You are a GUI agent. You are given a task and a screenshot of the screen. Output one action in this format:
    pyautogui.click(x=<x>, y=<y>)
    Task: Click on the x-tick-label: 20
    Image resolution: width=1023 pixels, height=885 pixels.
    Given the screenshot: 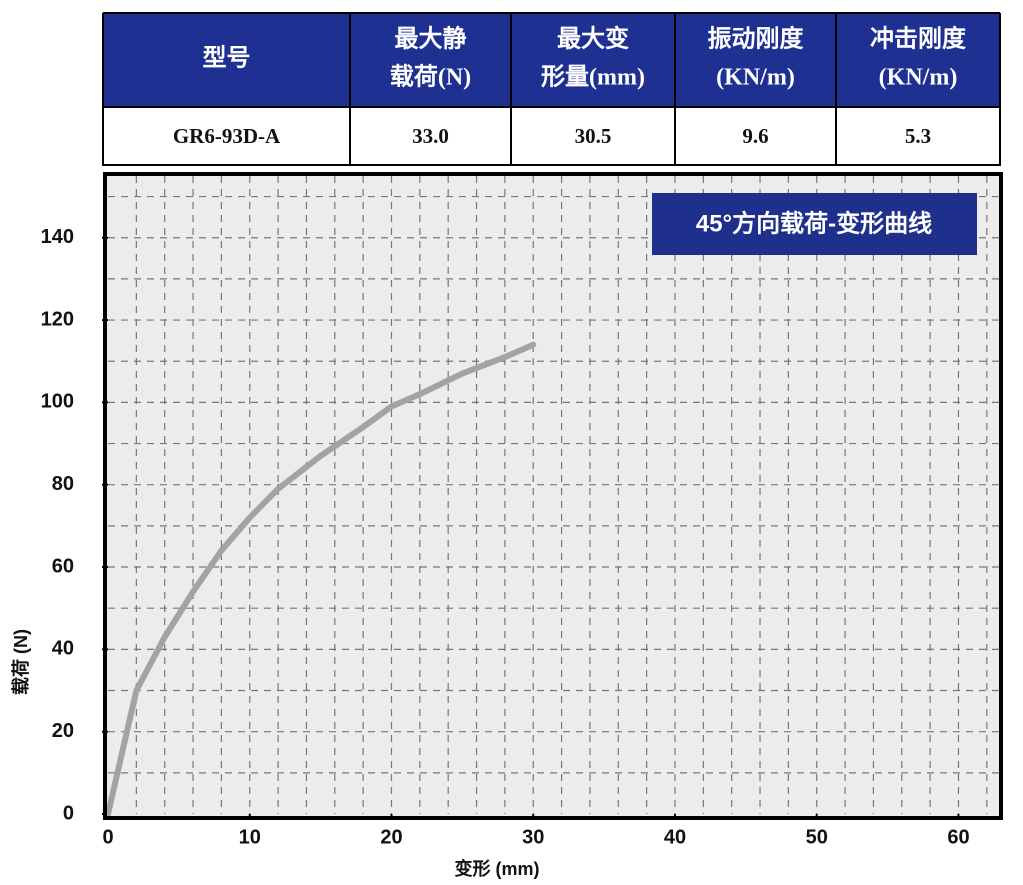 What is the action you would take?
    pyautogui.click(x=391, y=837)
    